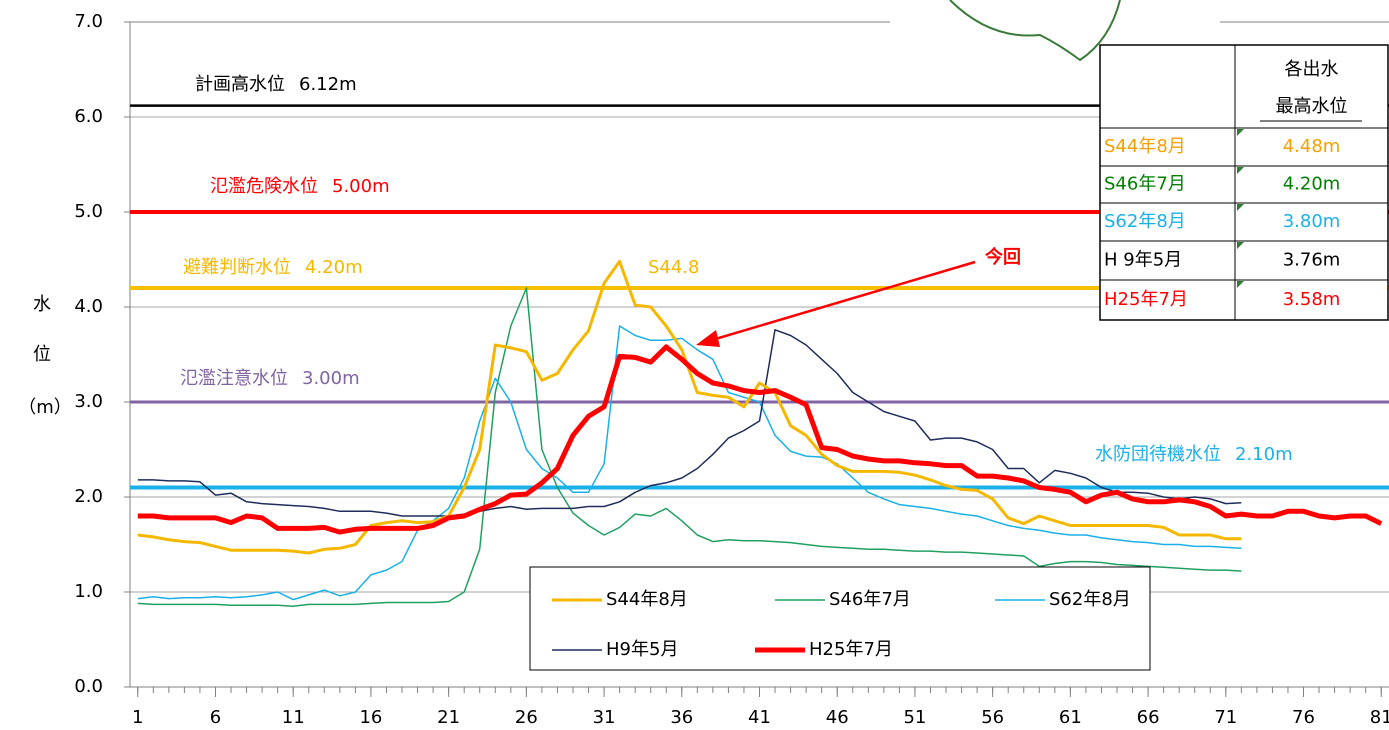 Image resolution: width=1389 pixels, height=730 pixels. I want to click on y-tick-label: 2.0, so click(88, 496).